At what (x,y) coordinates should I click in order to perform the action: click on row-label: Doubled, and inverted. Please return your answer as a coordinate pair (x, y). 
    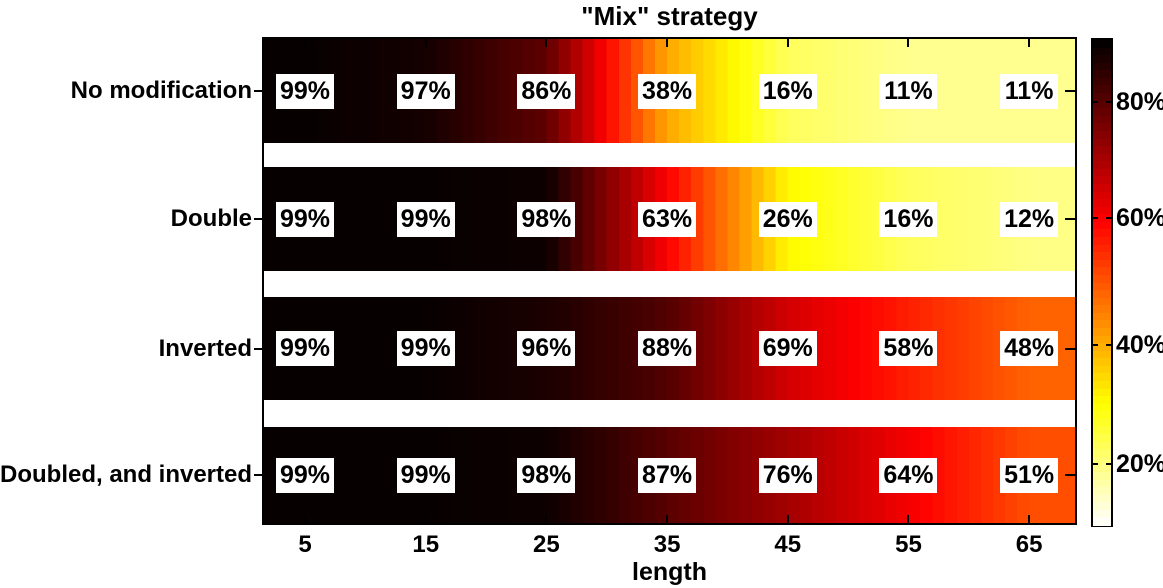
    Looking at the image, I should click on (126, 474).